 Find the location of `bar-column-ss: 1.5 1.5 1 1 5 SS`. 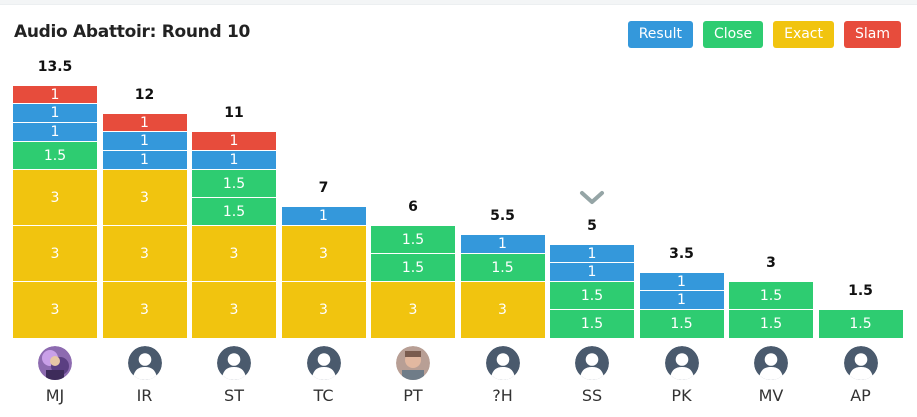

bar-column-ss: 1.5 1.5 1 1 5 SS is located at coordinates (592, 208).